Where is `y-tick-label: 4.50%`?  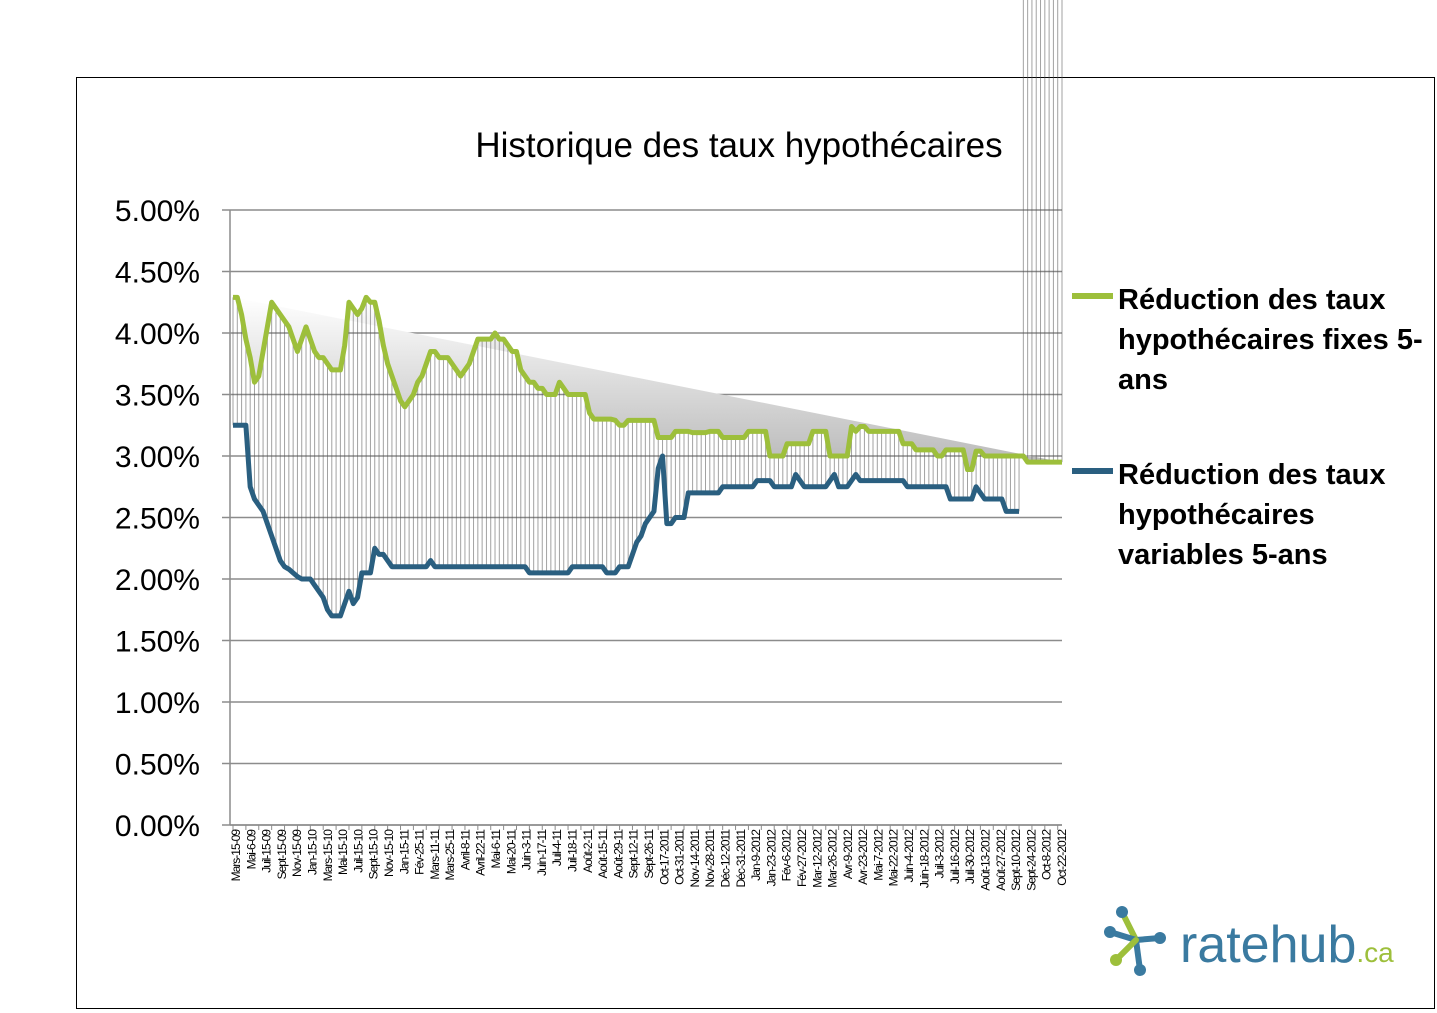
y-tick-label: 4.50% is located at coordinates (157, 273).